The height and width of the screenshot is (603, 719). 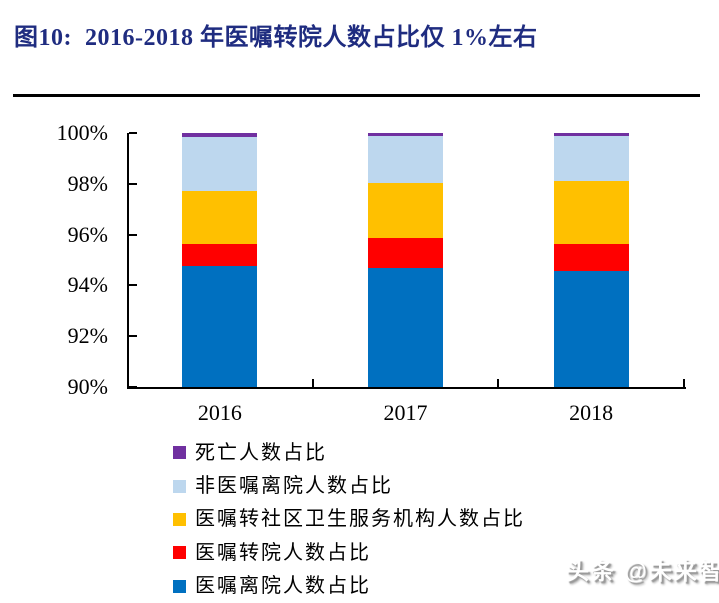 I want to click on y-tick-label: 100%, so click(x=82, y=132).